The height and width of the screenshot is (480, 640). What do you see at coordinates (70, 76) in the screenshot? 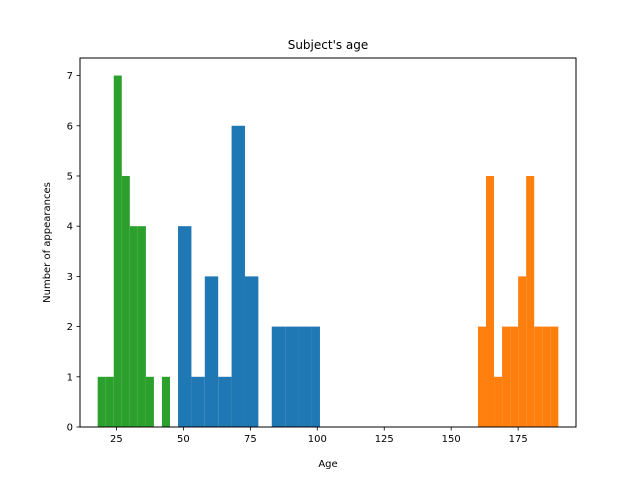
I see `y-tick-label: 7` at bounding box center [70, 76].